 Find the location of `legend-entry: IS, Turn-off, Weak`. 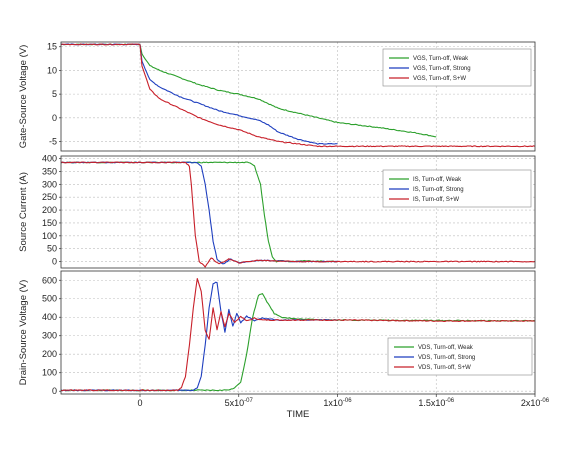

legend-entry: IS, Turn-off, Weak is located at coordinates (437, 180).